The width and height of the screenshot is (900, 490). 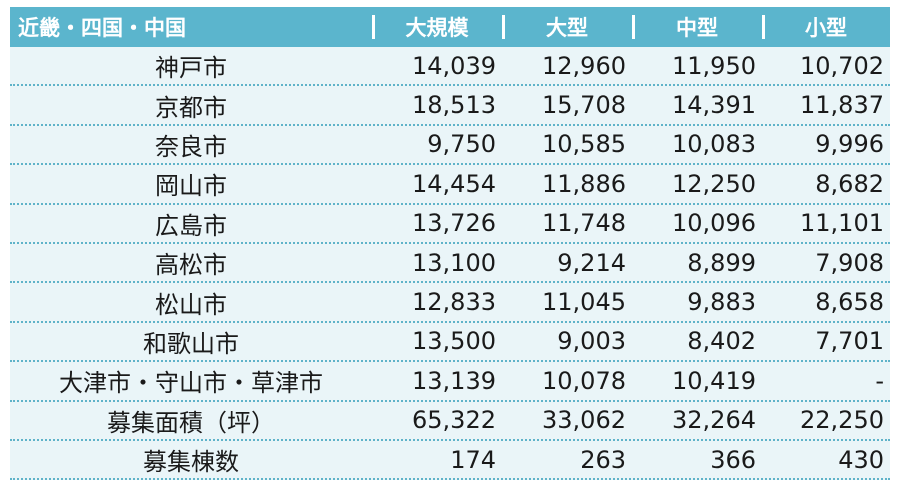 I want to click on row-value: 11,886, so click(x=584, y=183).